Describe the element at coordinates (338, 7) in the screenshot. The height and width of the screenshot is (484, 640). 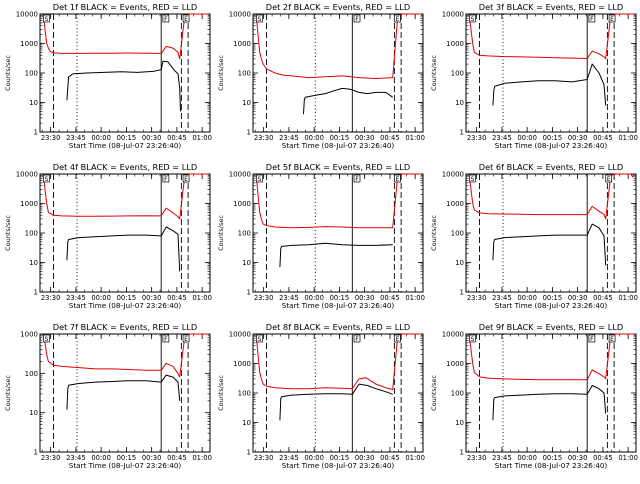
I see `chart-title: Det 2f BLACK = Events, RED = LLD` at that location.